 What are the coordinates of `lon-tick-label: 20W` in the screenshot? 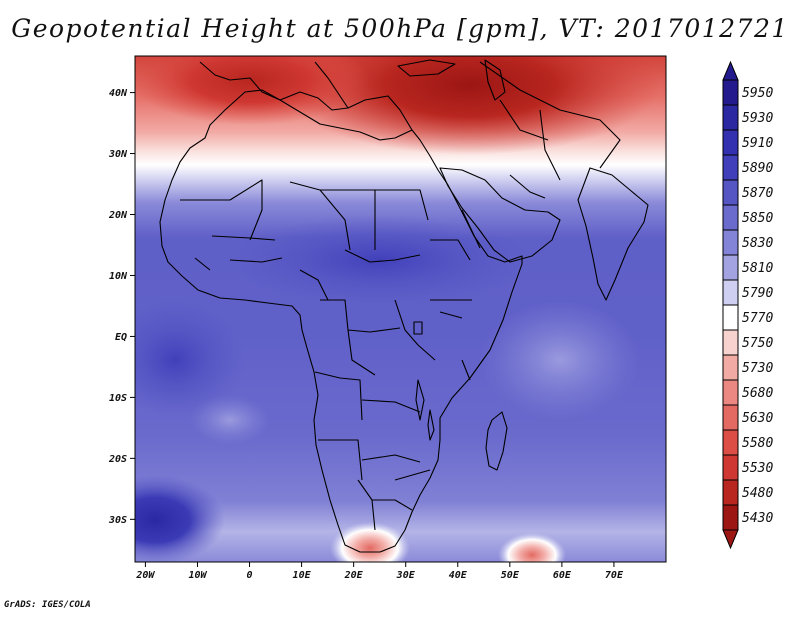 It's located at (145, 575).